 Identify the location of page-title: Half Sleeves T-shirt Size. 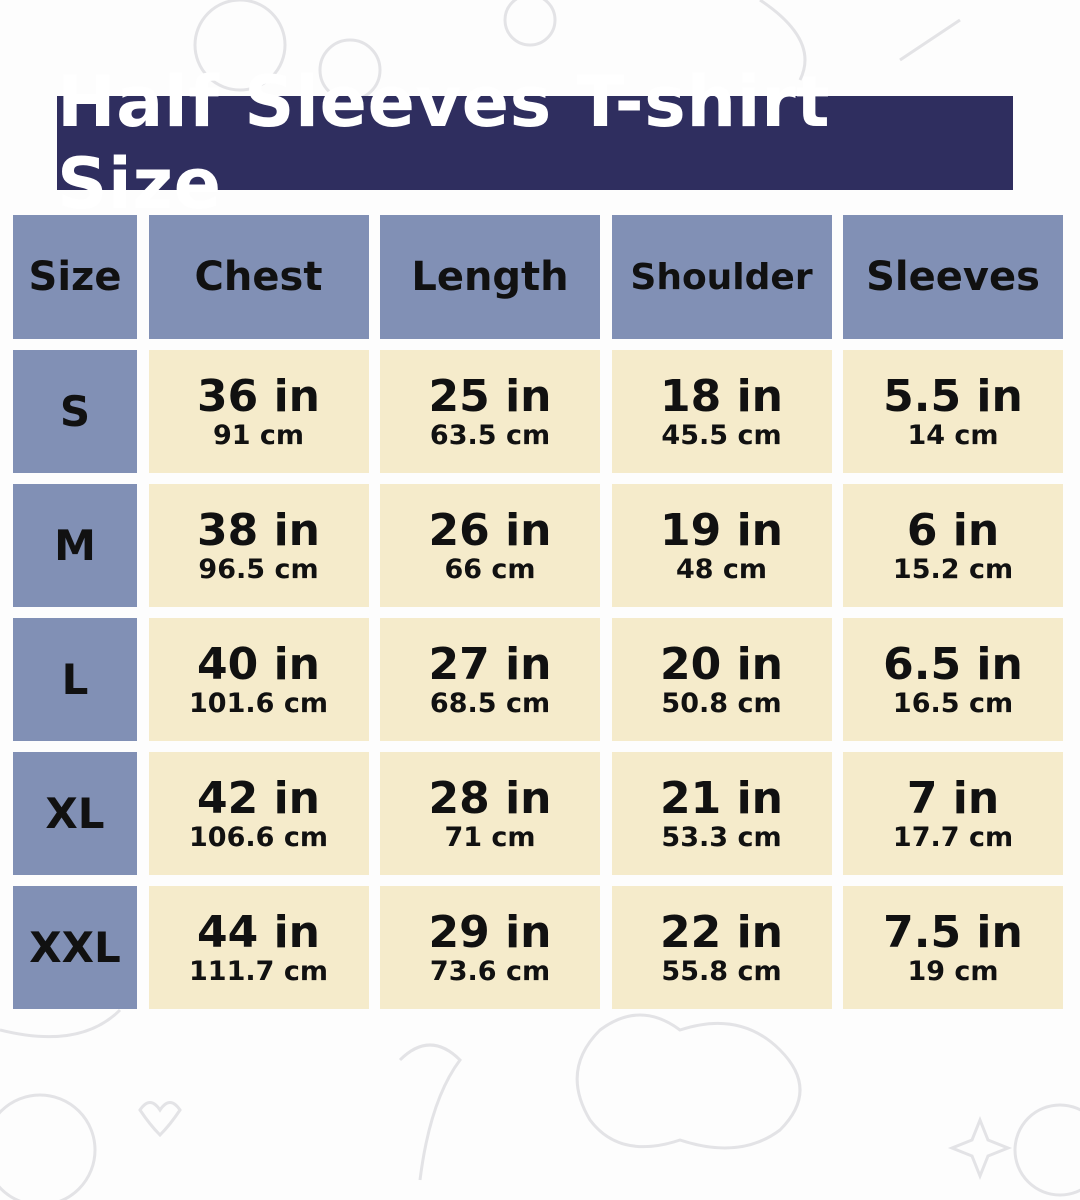
(535, 143).